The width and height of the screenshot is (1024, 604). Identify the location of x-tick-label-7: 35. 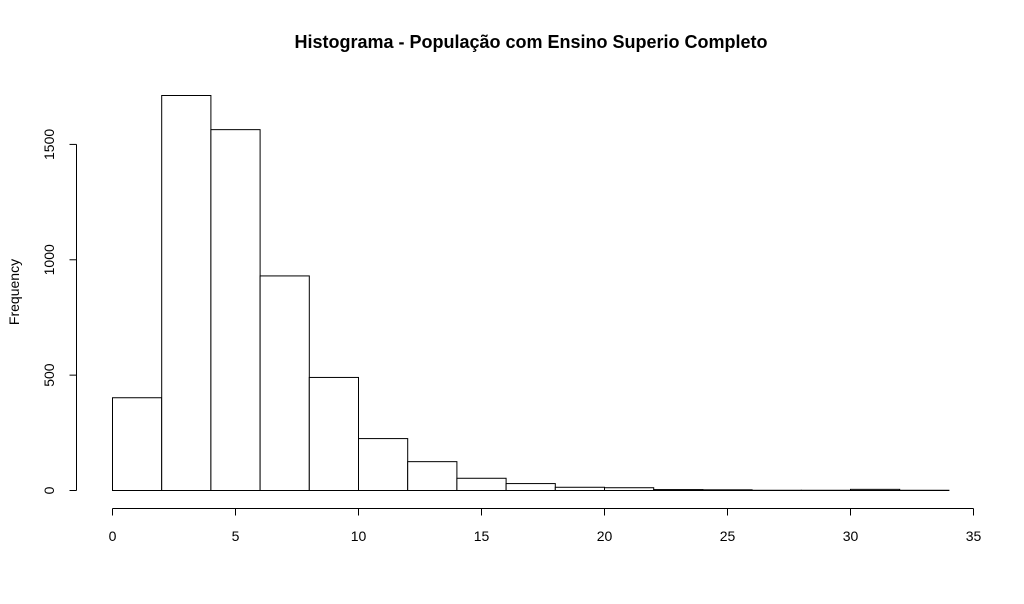
(974, 536).